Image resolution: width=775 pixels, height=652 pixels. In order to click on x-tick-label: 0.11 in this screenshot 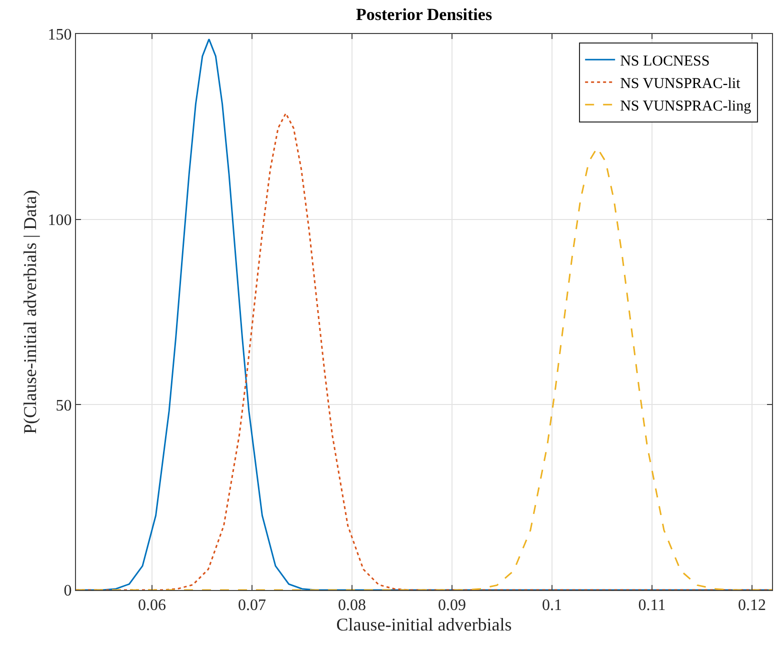, I will do `click(652, 605)`.